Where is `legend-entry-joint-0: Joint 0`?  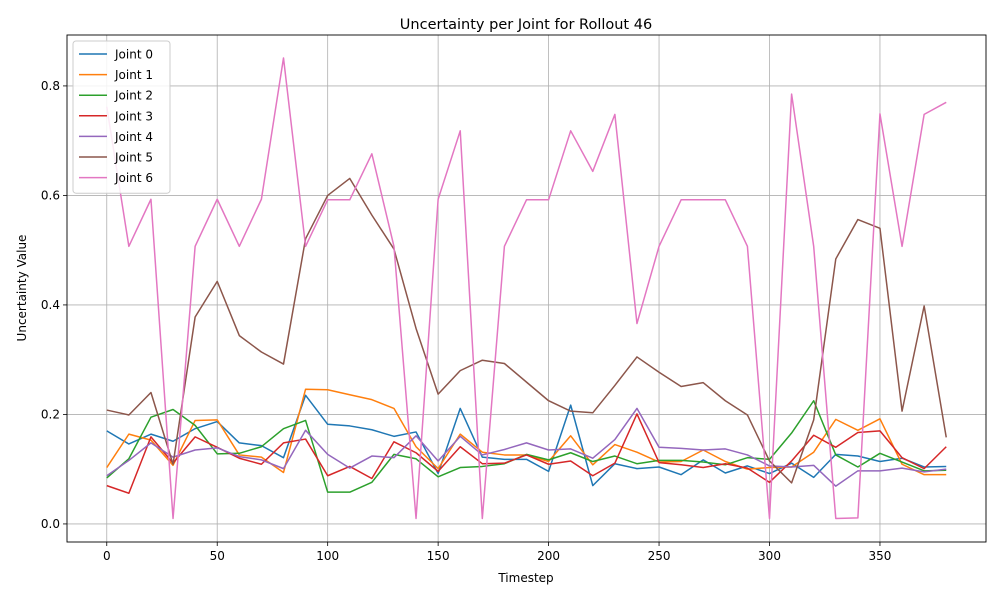 legend-entry-joint-0: Joint 0 is located at coordinates (133, 55).